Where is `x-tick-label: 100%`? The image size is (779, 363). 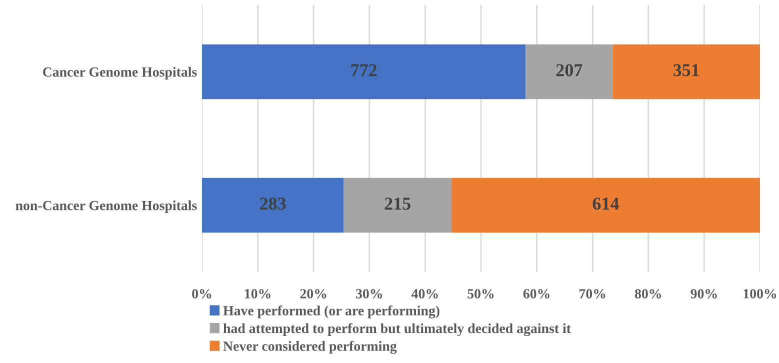
x-tick-label: 100% is located at coordinates (760, 293).